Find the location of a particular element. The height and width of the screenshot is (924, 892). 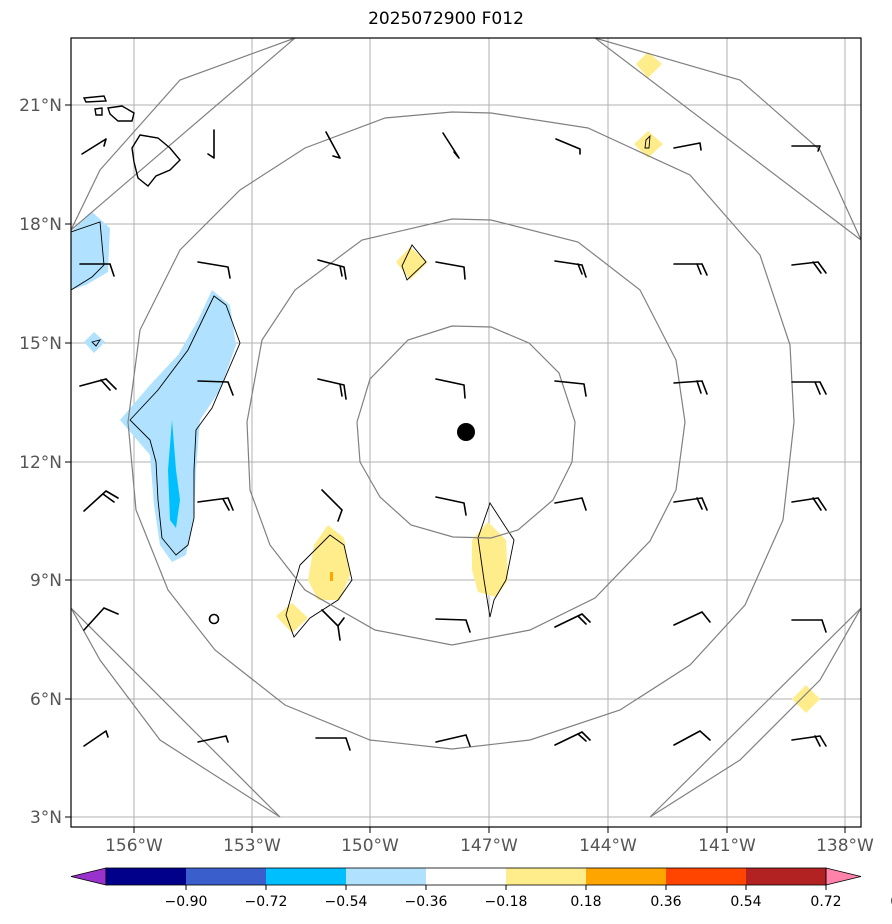

colorbar-tick-label: −0.54 is located at coordinates (346, 902).